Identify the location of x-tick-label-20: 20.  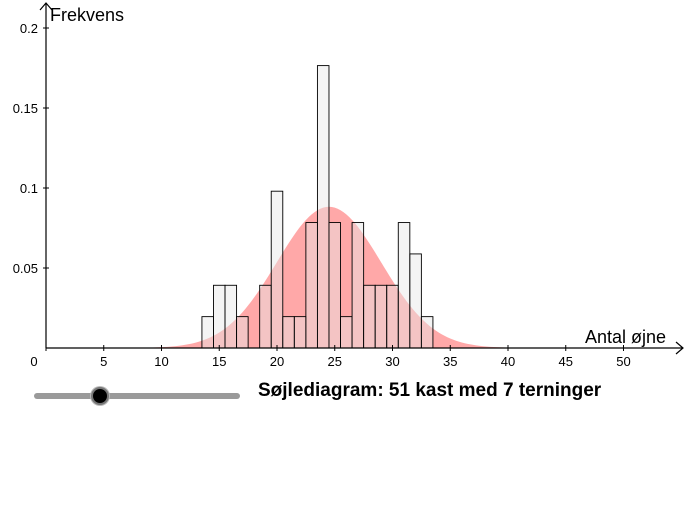
(277, 361).